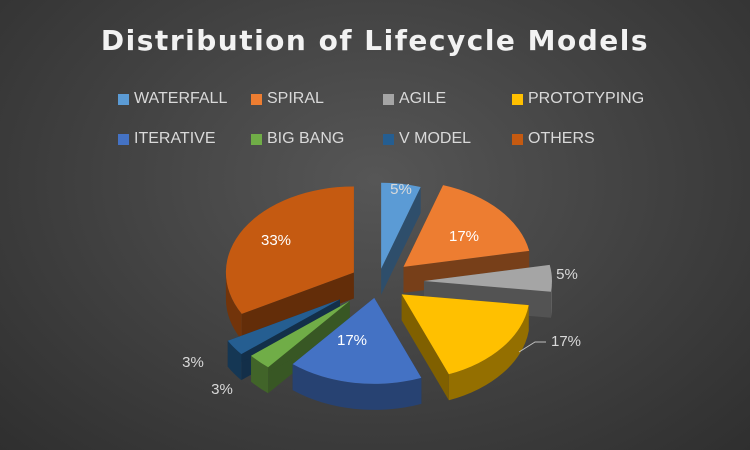 The image size is (750, 450). I want to click on leader-lines, so click(532, 347).